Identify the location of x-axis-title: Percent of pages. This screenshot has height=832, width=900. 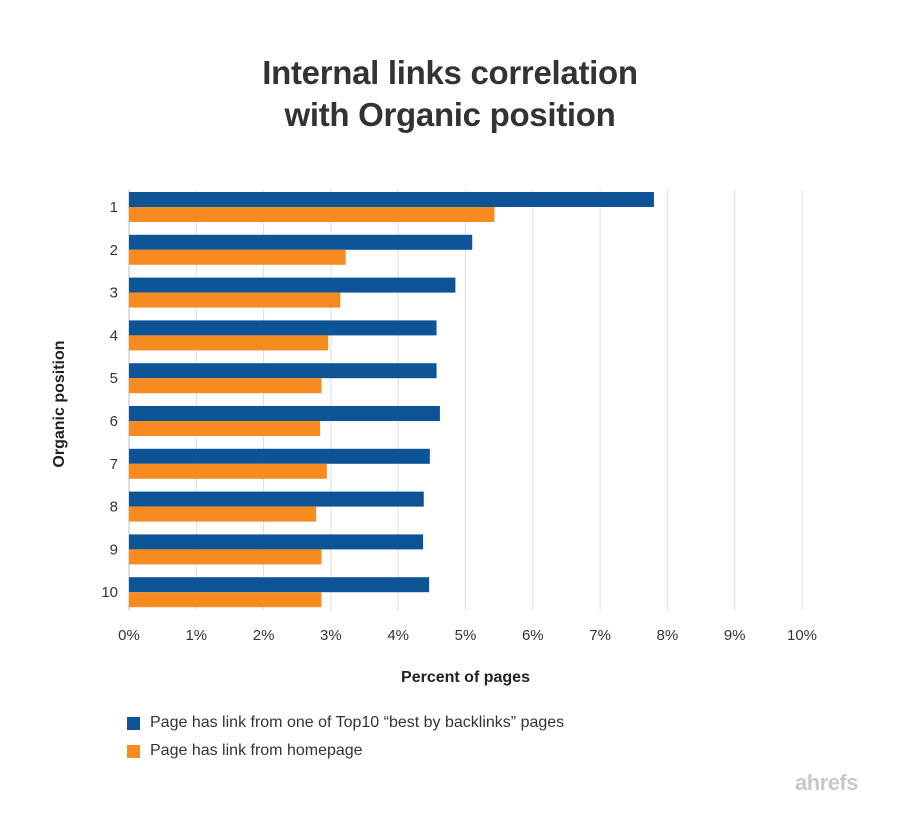
(465, 677).